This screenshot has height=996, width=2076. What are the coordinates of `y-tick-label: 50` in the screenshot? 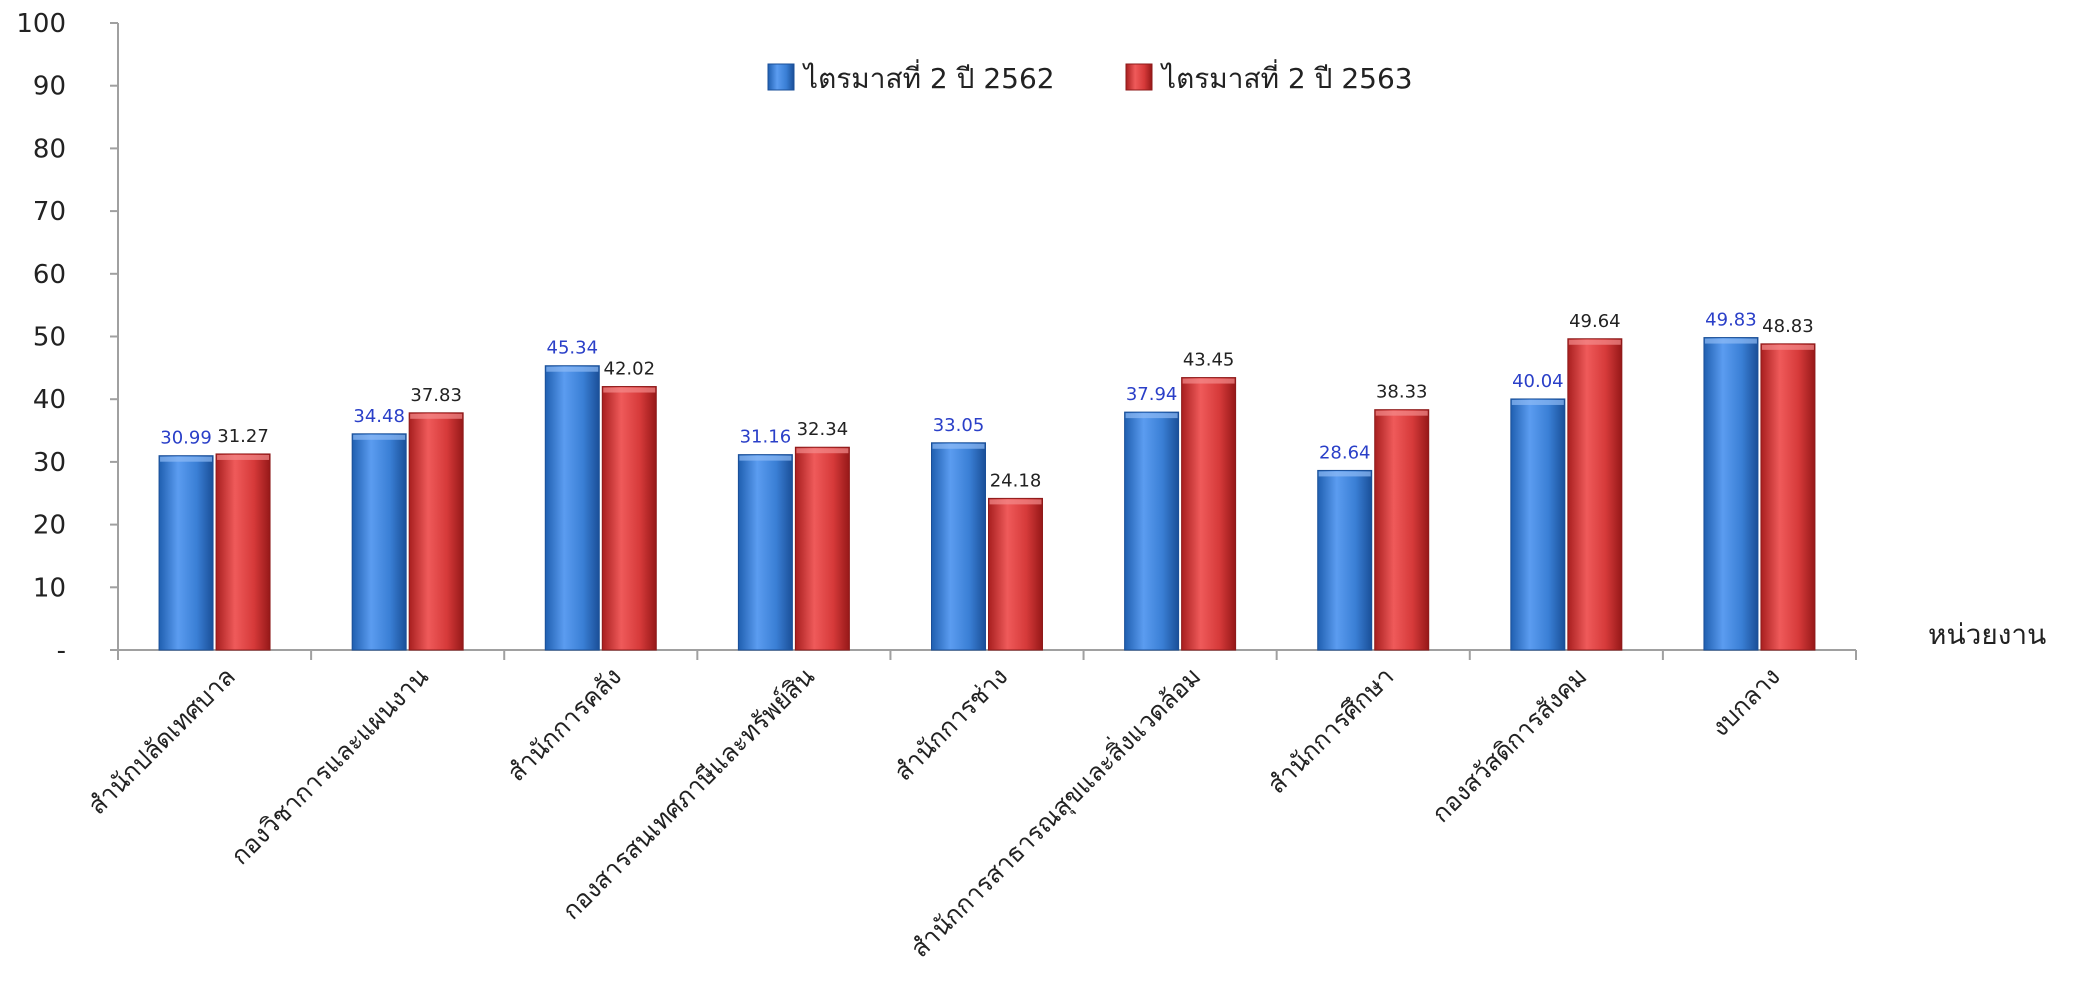 It's located at (49, 338).